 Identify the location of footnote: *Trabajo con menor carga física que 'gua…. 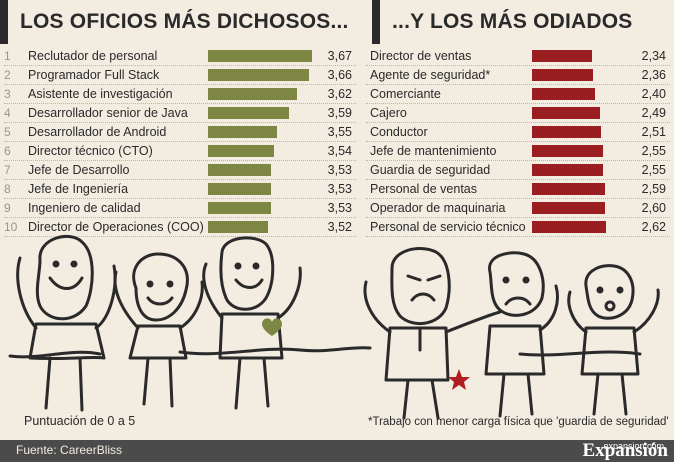
(518, 422).